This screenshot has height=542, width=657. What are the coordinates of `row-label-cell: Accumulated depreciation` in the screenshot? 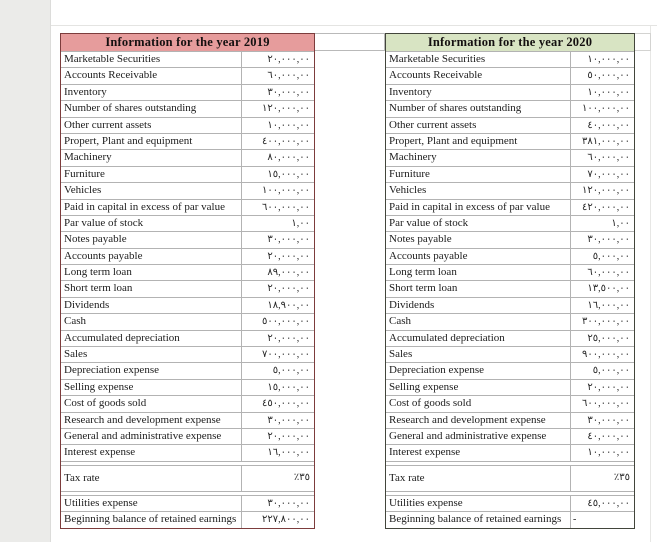 It's located at (478, 338).